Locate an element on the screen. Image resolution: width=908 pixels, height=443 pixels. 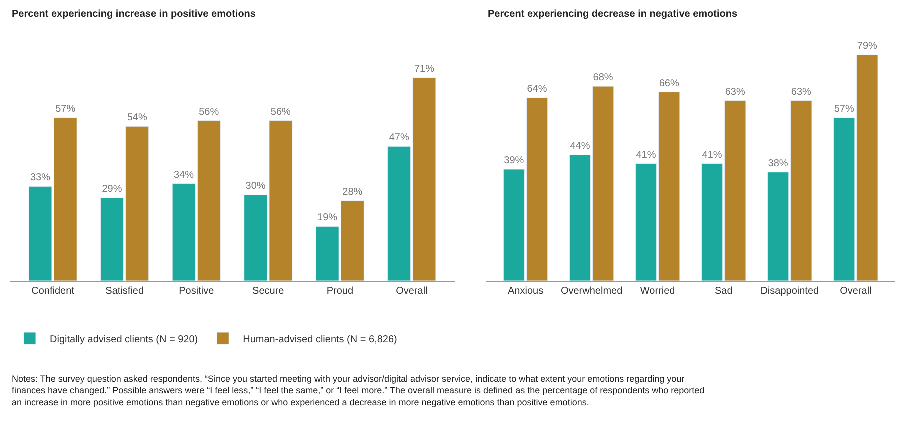
data-label: 66% is located at coordinates (669, 84).